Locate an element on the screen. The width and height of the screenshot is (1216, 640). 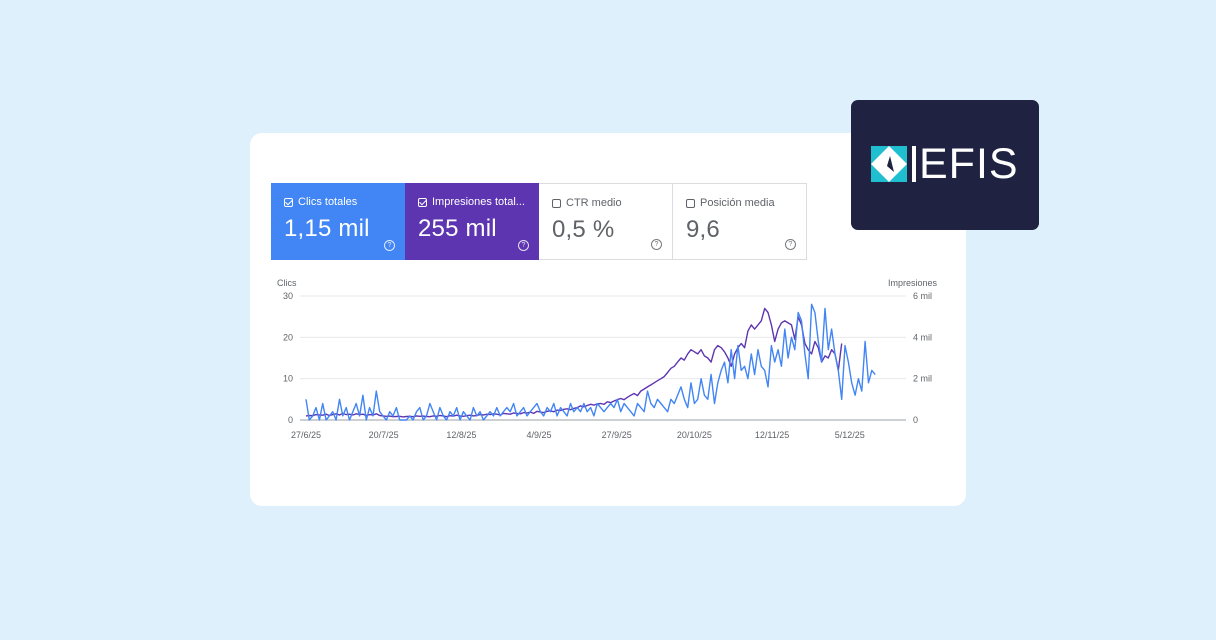
metric-value: 255 mil is located at coordinates (457, 228).